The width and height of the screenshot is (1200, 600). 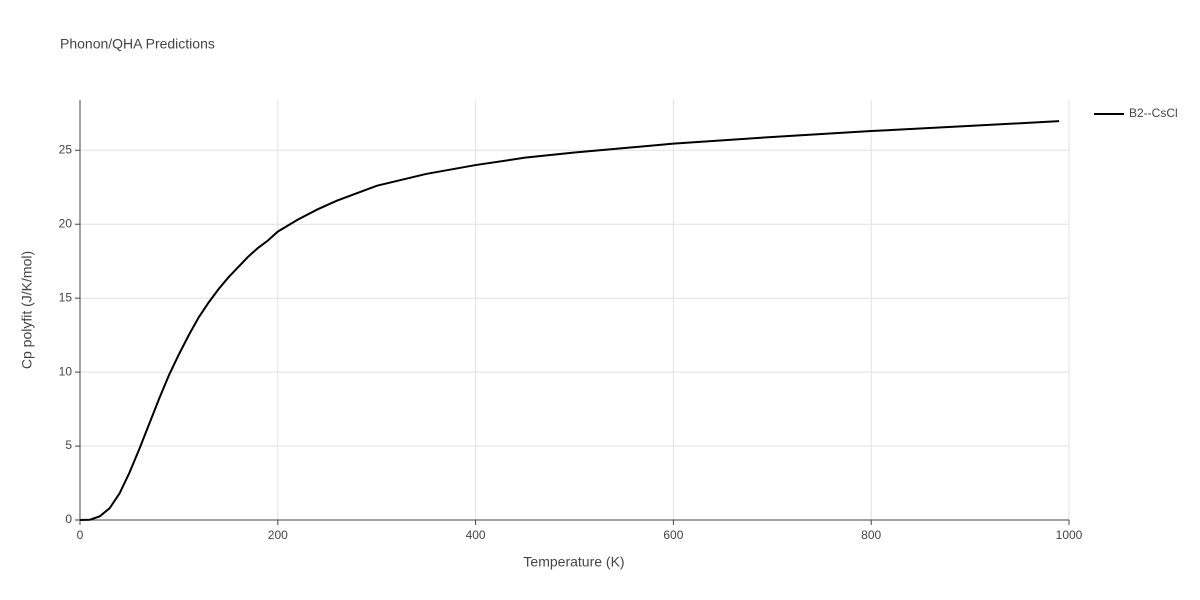 I want to click on x-tick-label: 0, so click(x=80, y=535).